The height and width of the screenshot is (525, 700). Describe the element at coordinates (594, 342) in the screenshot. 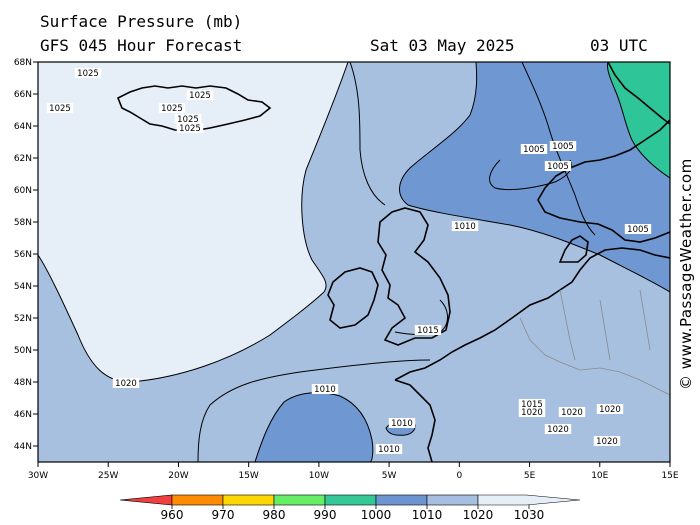

I see `borders` at that location.